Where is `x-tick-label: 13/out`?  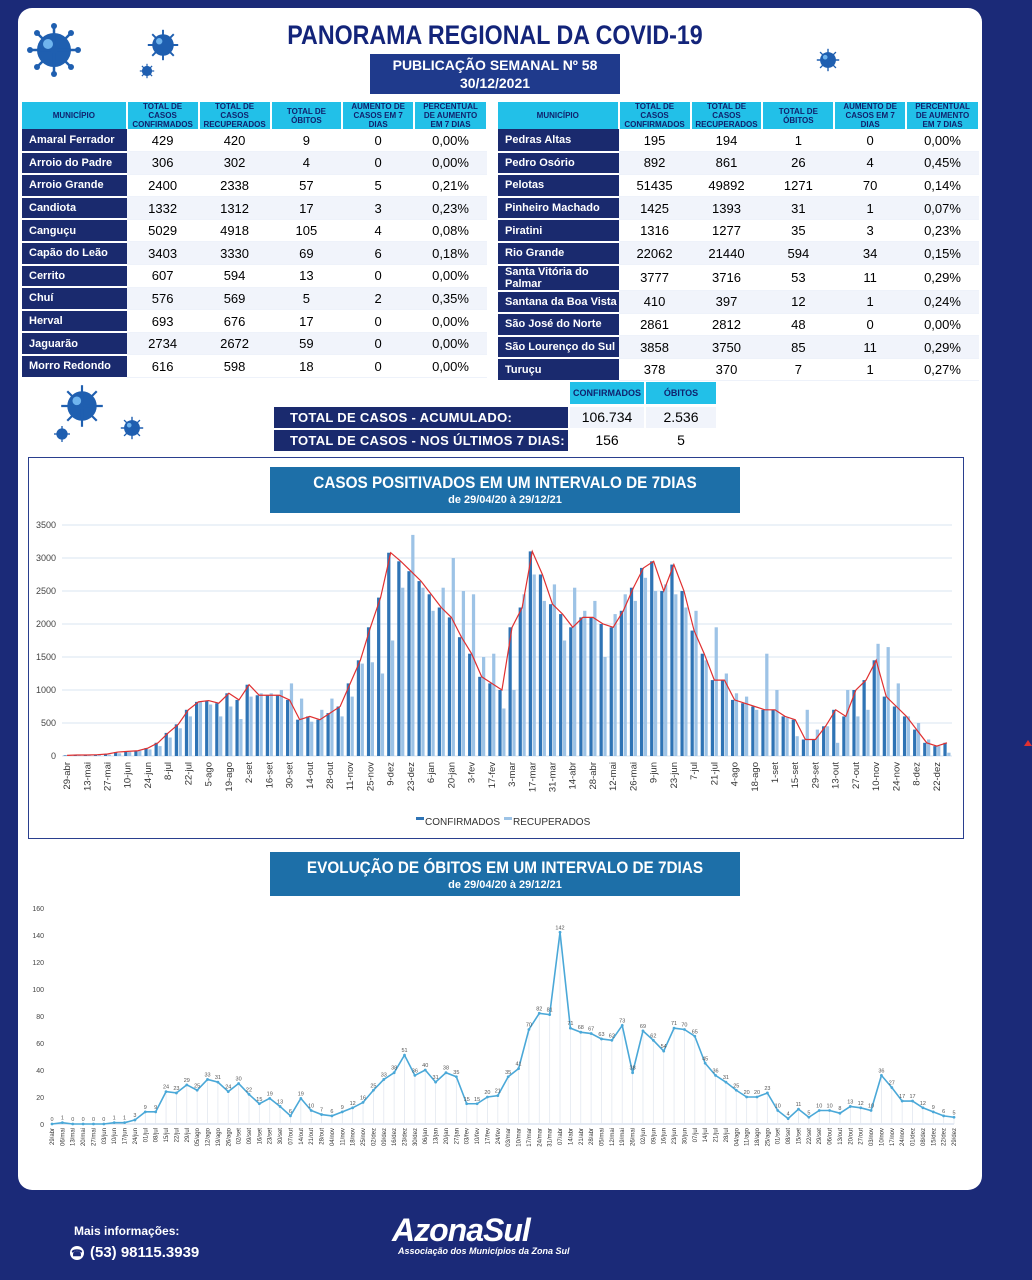
x-tick-label: 13/out is located at coordinates (841, 1136).